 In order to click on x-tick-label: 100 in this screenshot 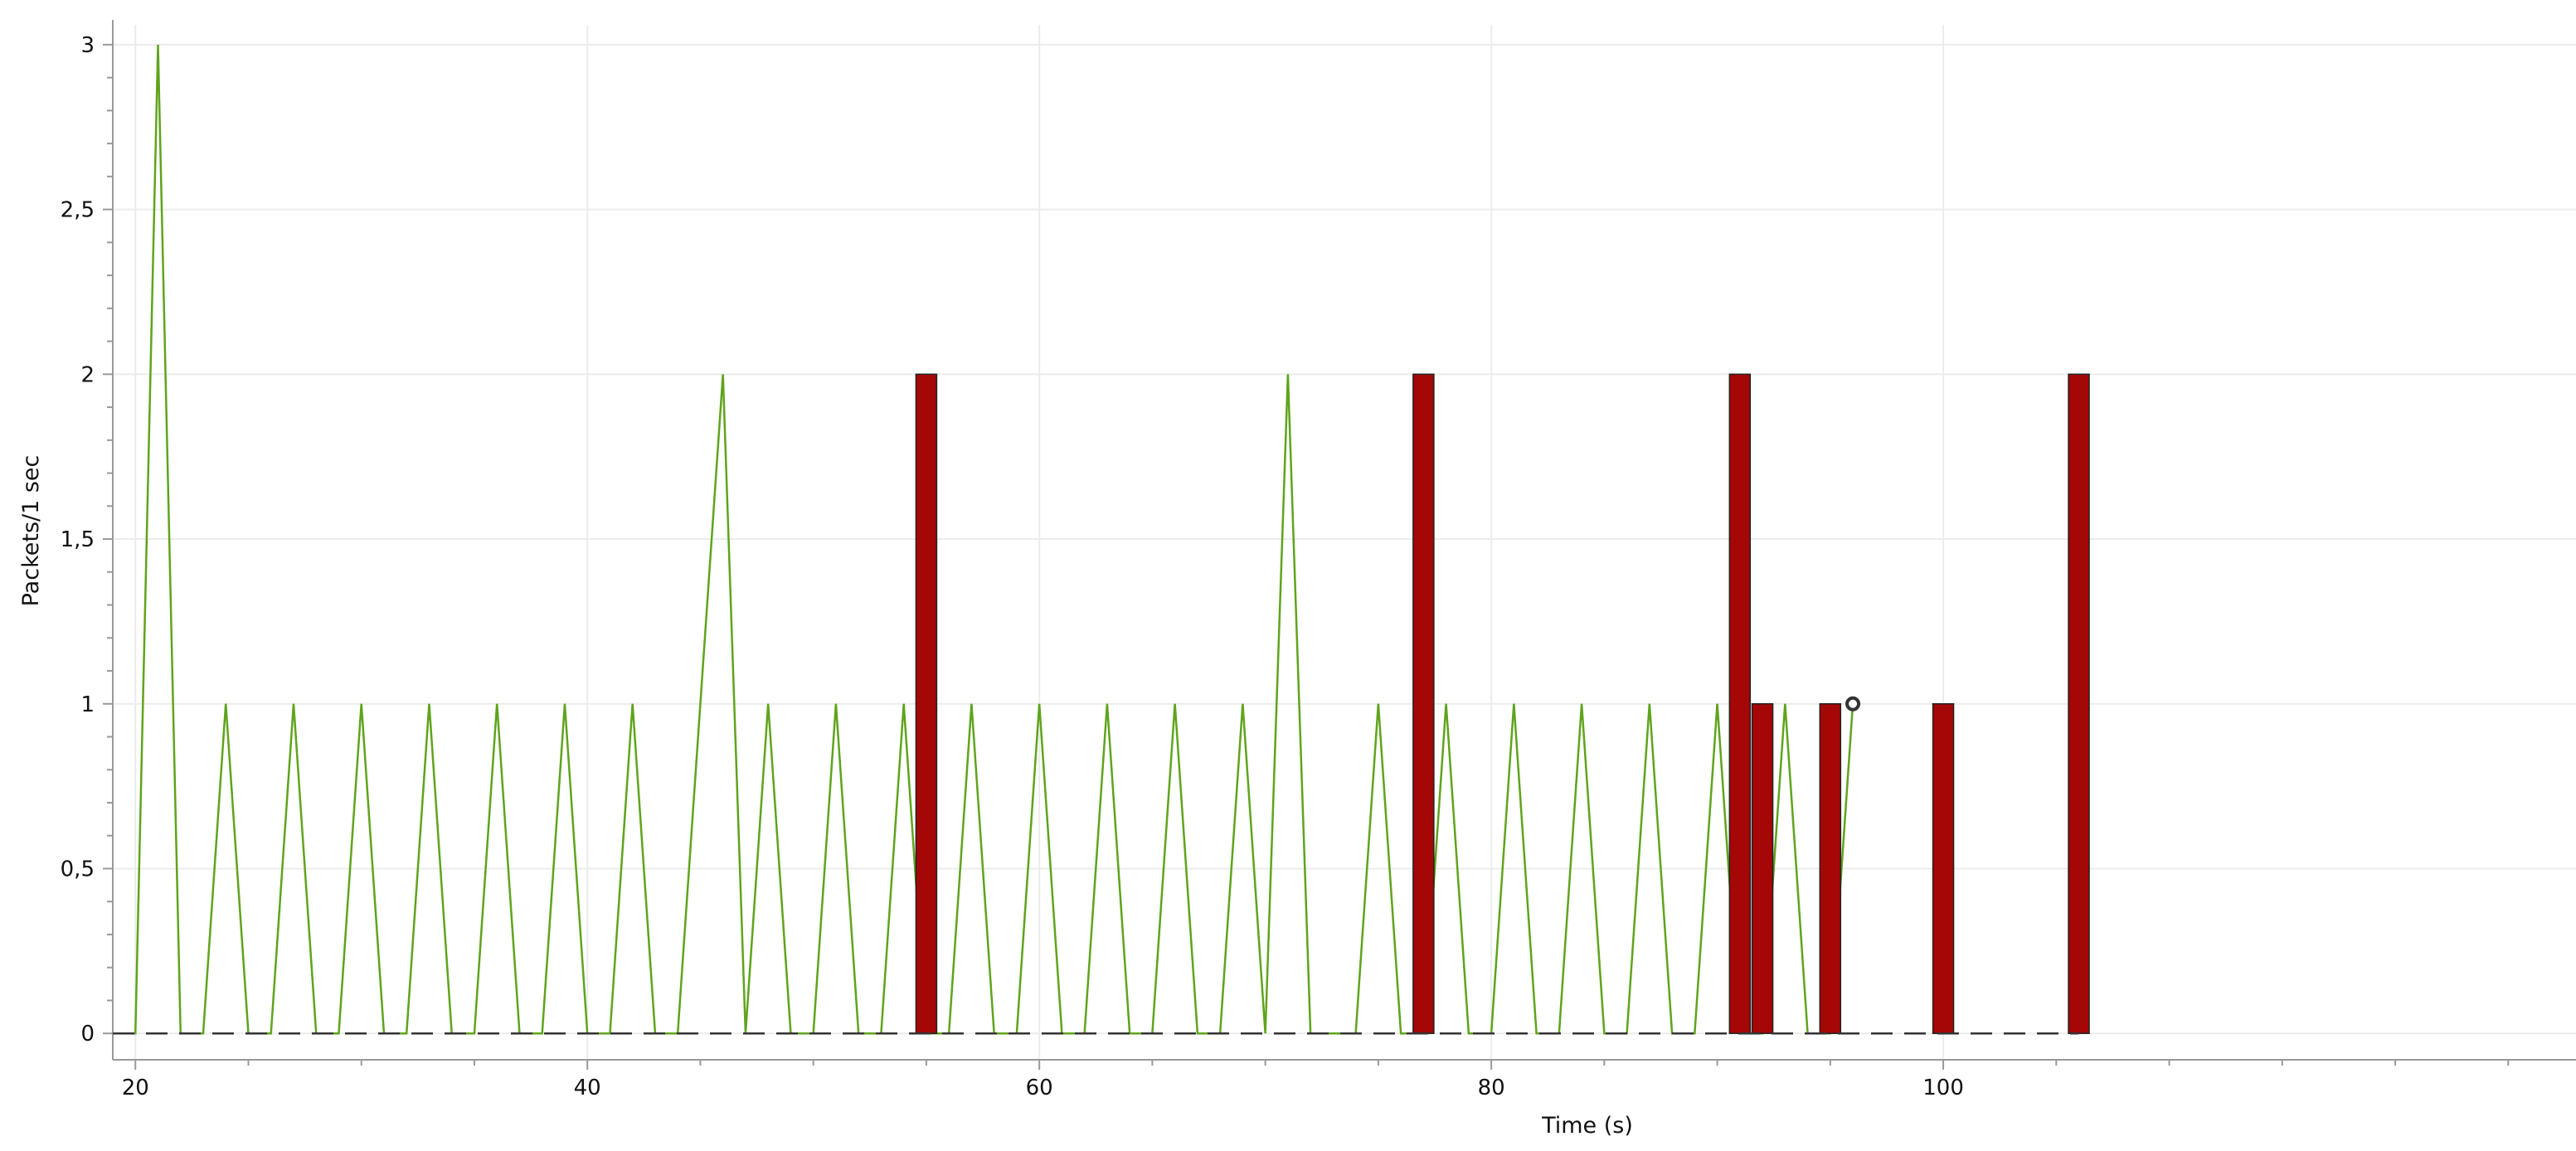, I will do `click(1943, 1088)`.